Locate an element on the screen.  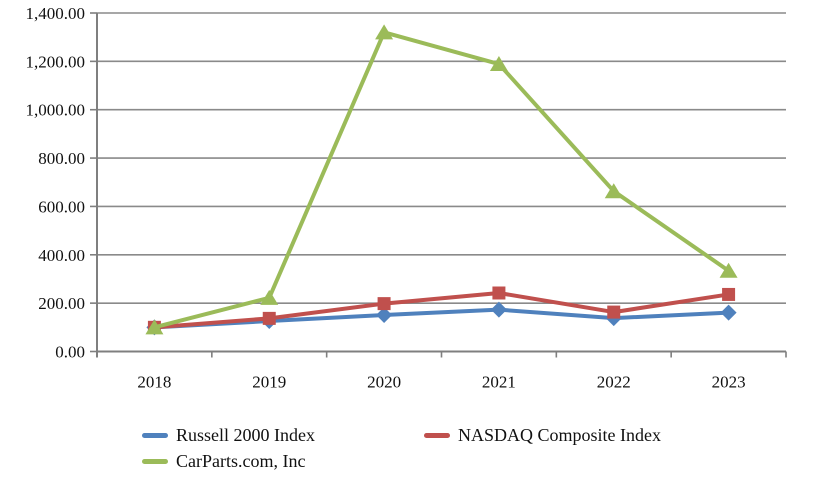
russell-2000-legend-label: Russell 2000 Index is located at coordinates (245, 435).